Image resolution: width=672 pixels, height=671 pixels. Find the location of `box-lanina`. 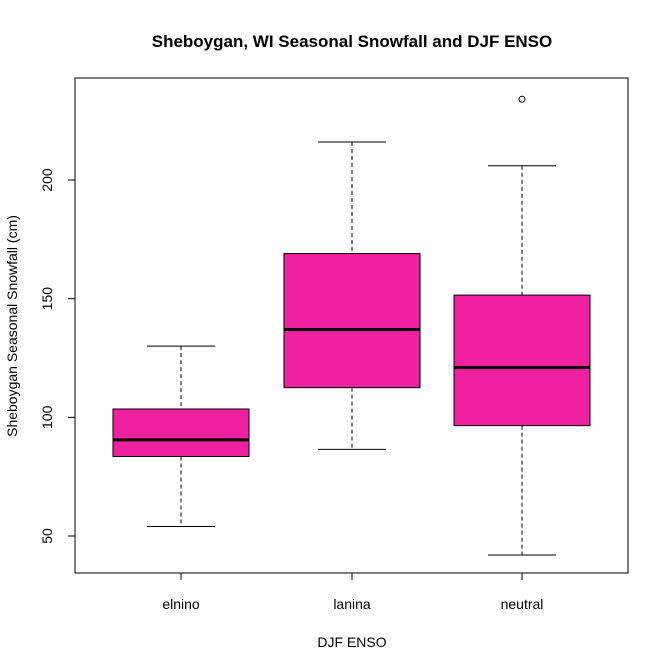

box-lanina is located at coordinates (352, 295).